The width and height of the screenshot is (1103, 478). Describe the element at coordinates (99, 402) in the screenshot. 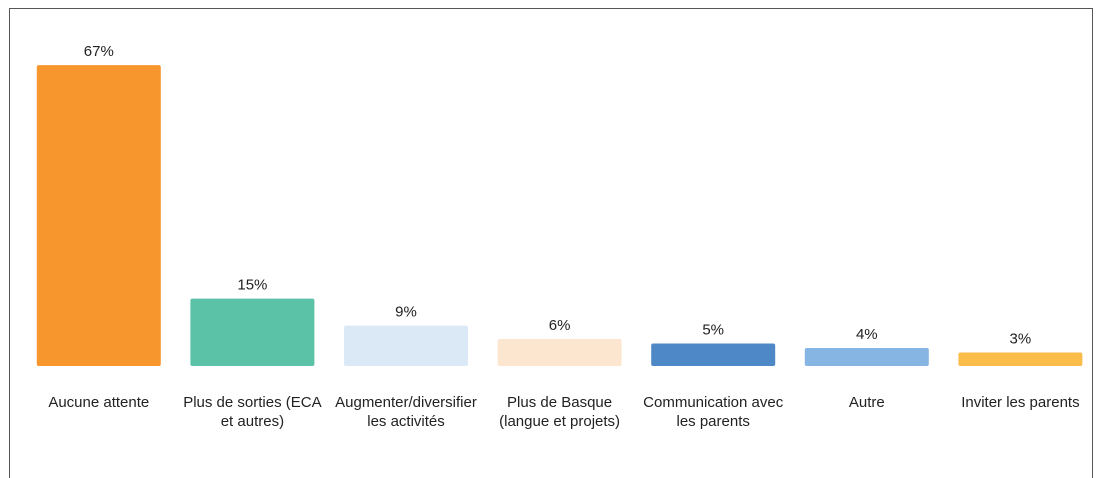

I see `x-tick-label: Aucune attente` at that location.